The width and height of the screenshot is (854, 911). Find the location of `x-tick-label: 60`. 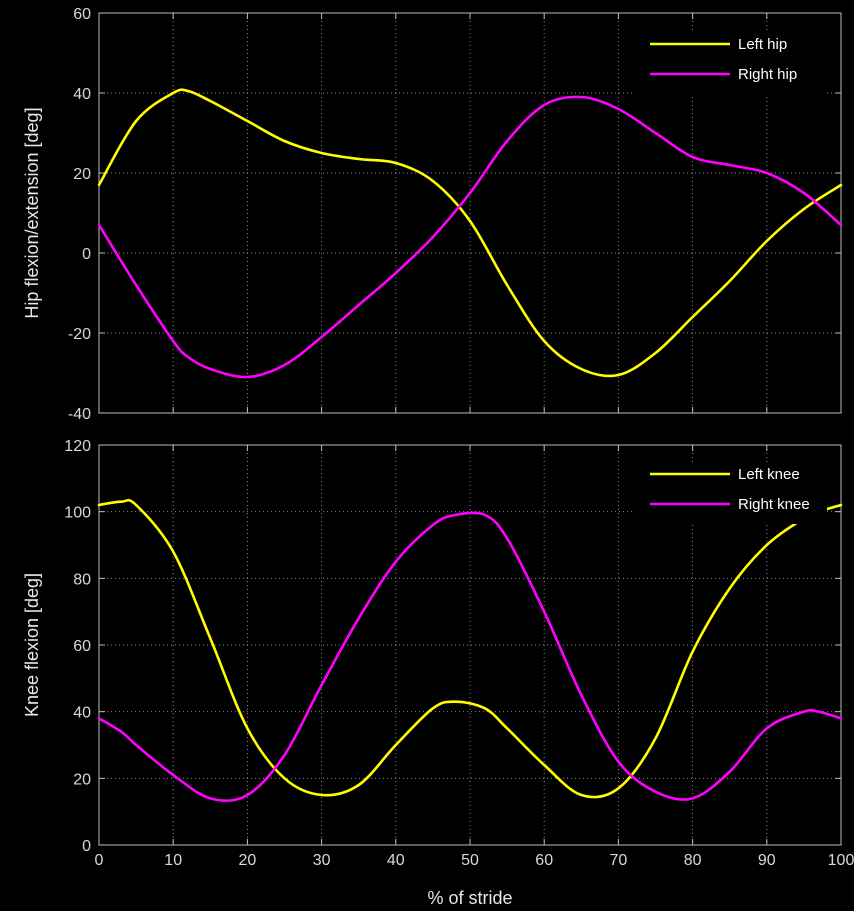

x-tick-label: 60 is located at coordinates (544, 860).